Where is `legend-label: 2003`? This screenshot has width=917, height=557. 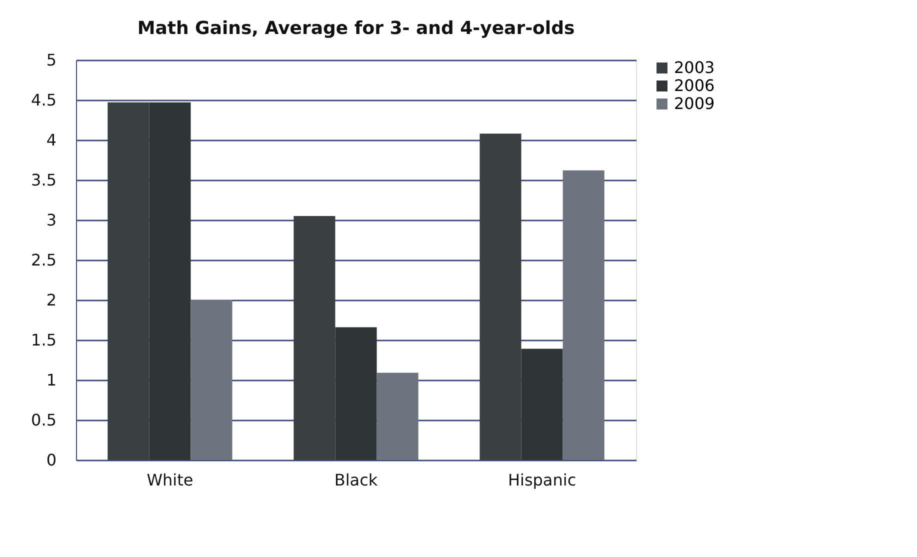
legend-label: 2003 is located at coordinates (694, 67).